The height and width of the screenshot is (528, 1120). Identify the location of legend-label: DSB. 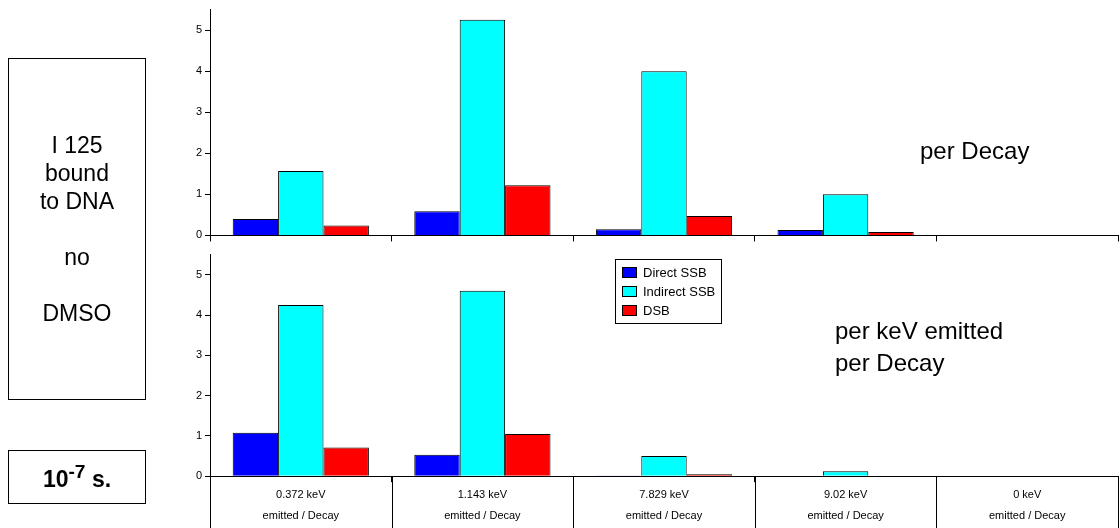
(656, 311).